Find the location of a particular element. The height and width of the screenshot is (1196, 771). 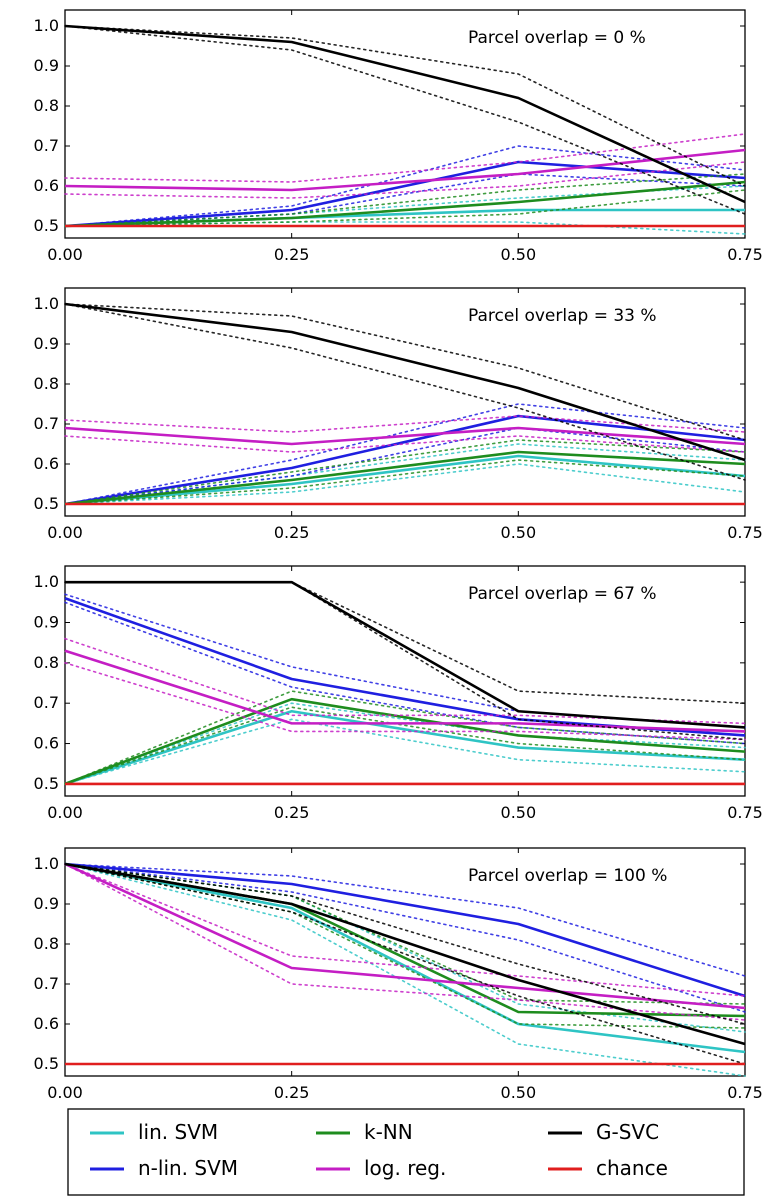

legend-label: lin. SVM is located at coordinates (178, 1132).